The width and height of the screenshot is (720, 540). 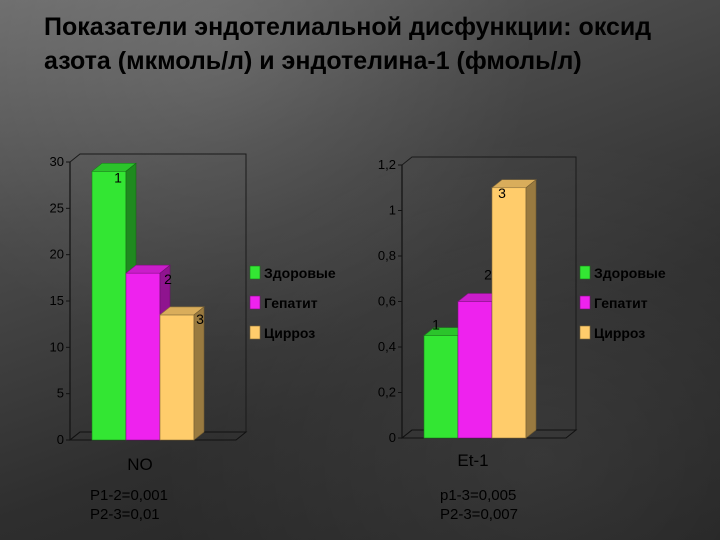 What do you see at coordinates (392, 210) in the screenshot?
I see `y-tick-label: 1` at bounding box center [392, 210].